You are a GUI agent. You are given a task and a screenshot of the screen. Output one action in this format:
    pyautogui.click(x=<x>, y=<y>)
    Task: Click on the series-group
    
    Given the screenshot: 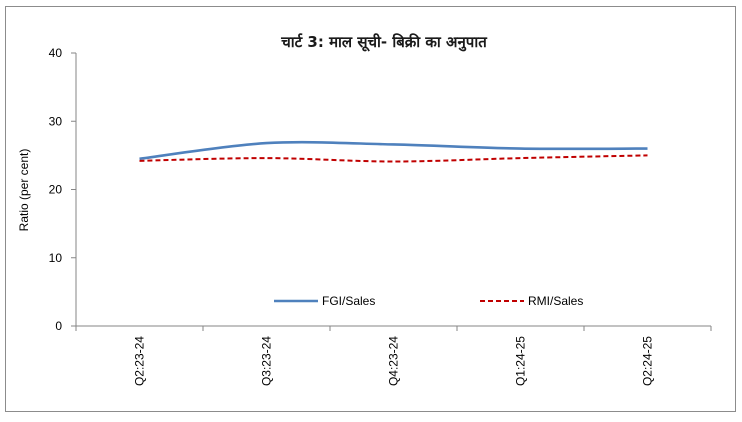 What is the action you would take?
    pyautogui.click(x=393, y=151)
    